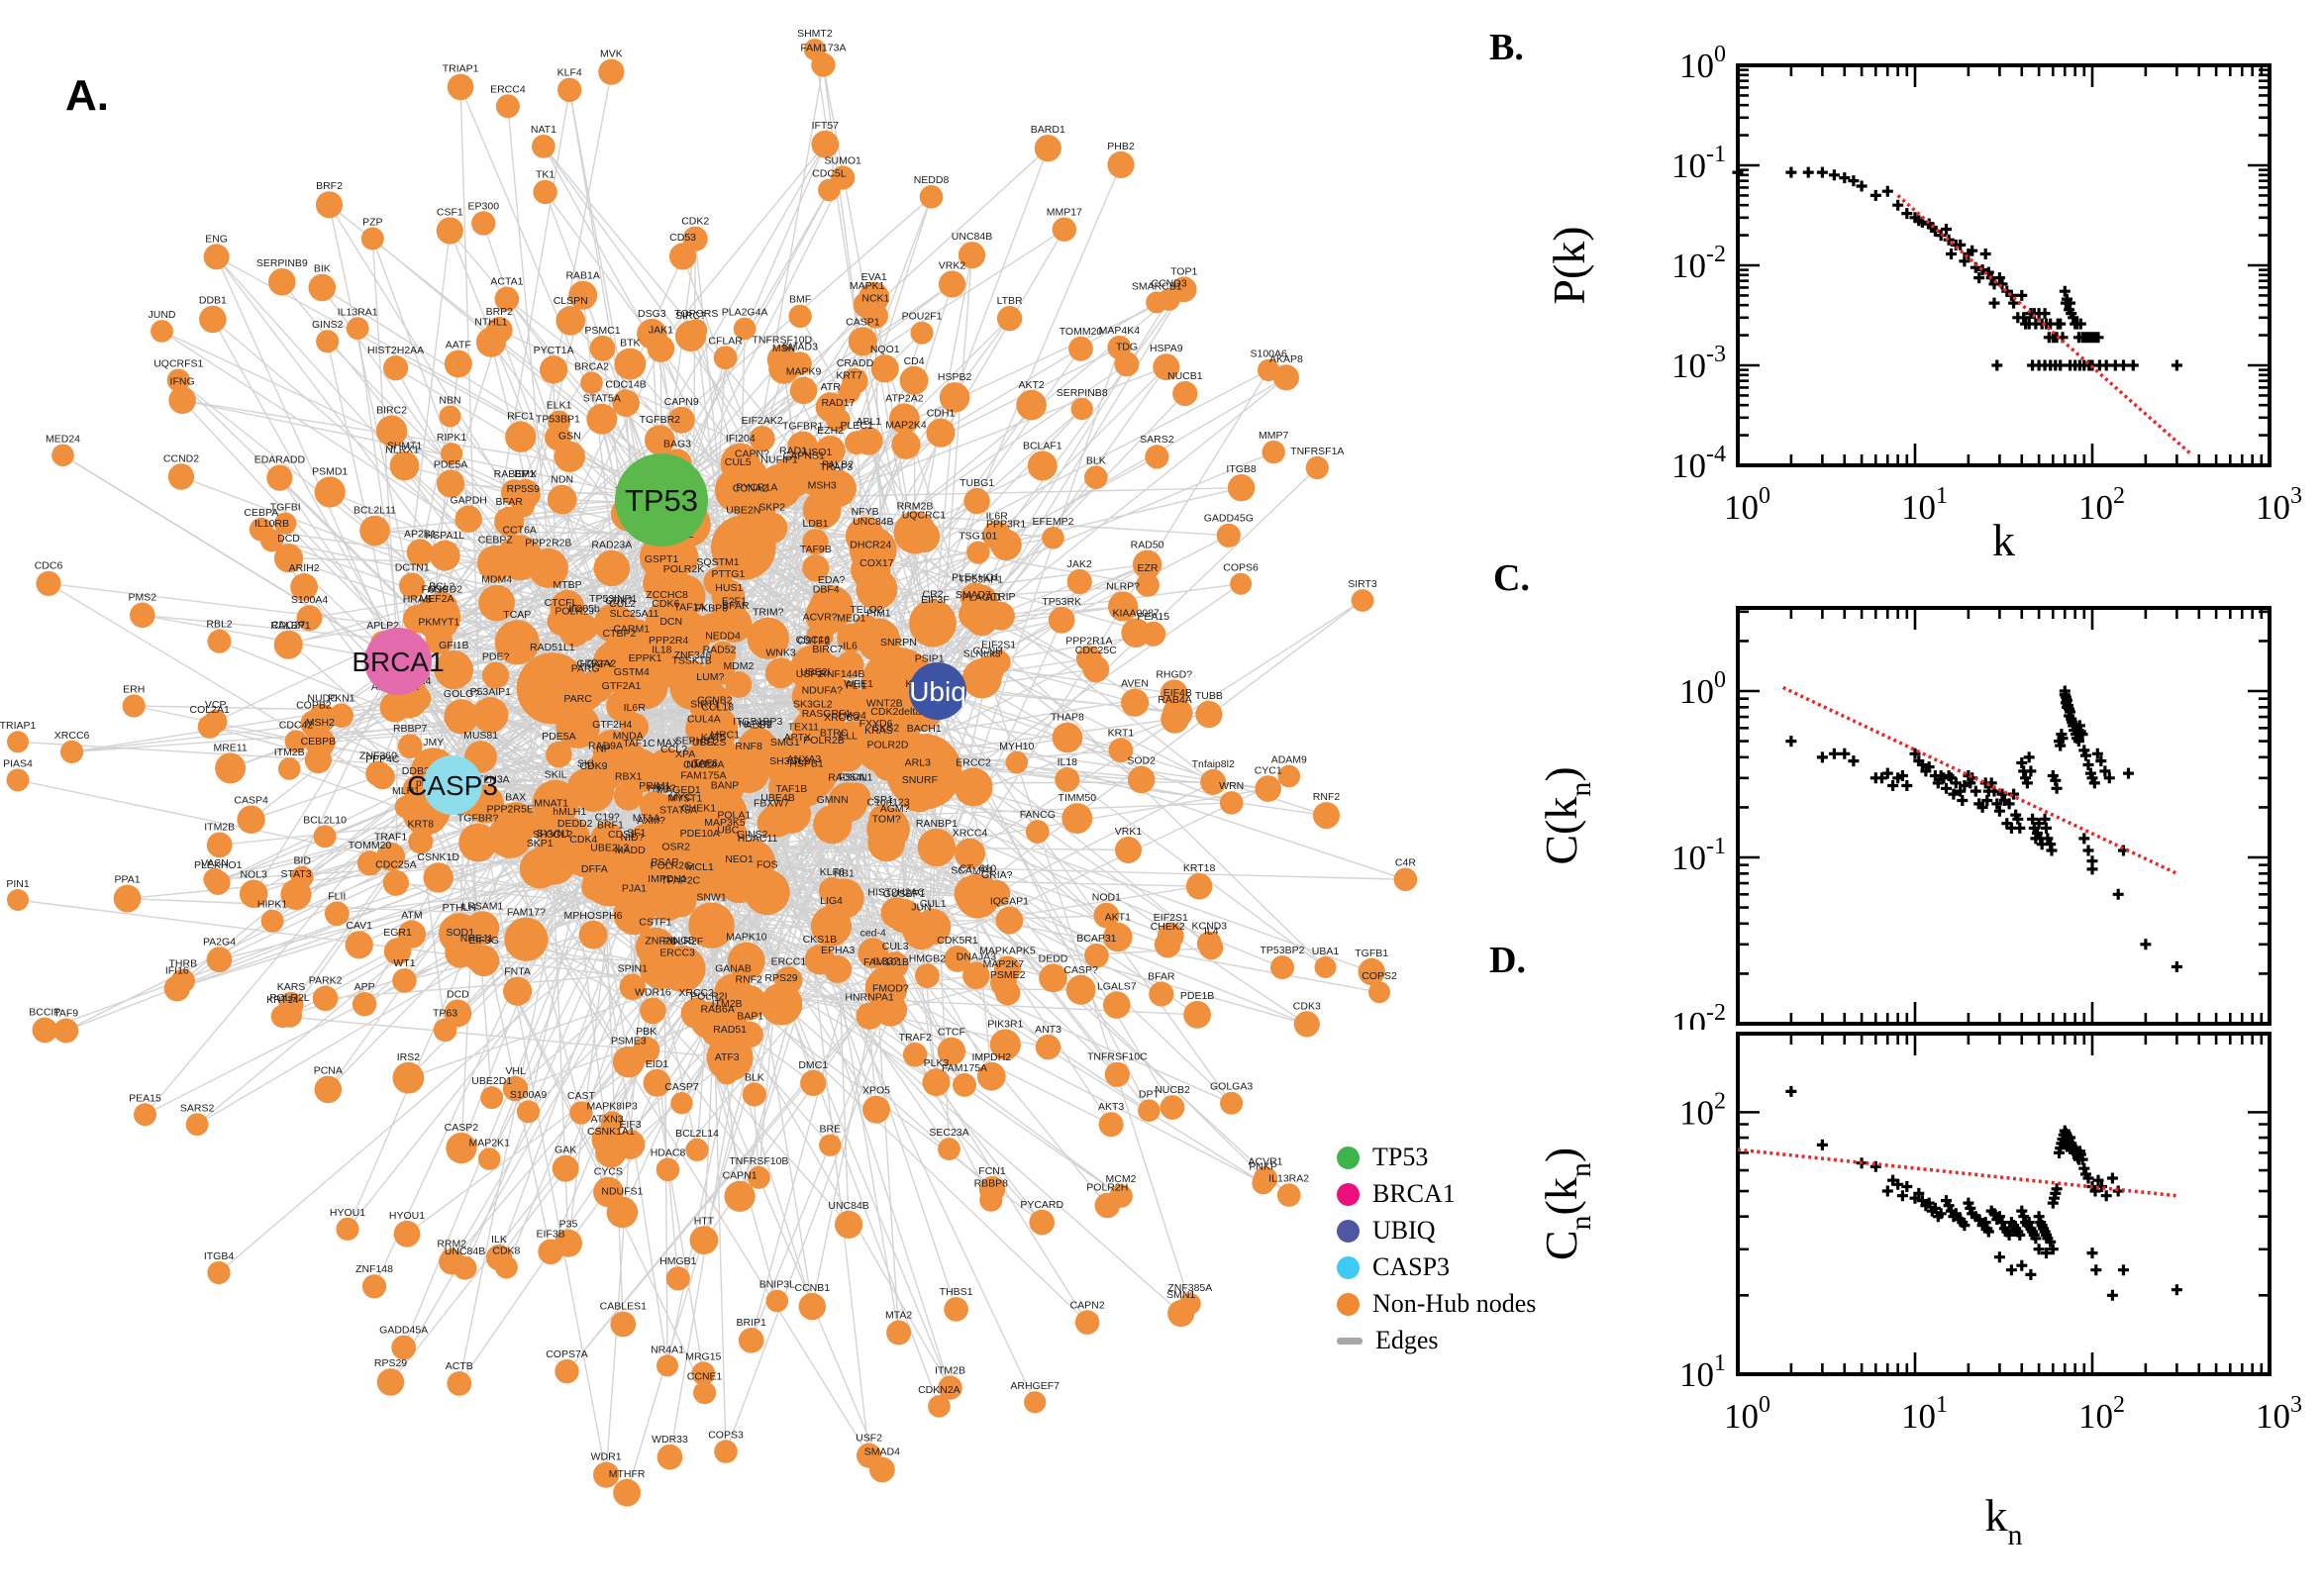 The image size is (2323, 1596). Describe the element at coordinates (823, 47) in the screenshot. I see `gene-label: FAM173A` at that location.